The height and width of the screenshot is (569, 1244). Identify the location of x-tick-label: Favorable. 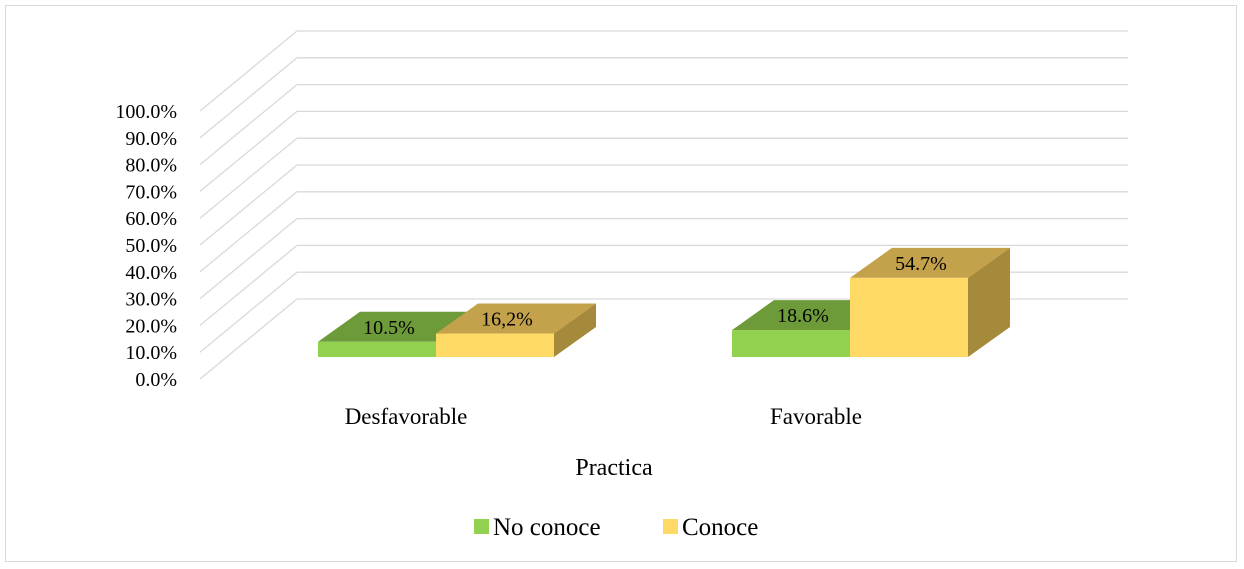
(816, 416).